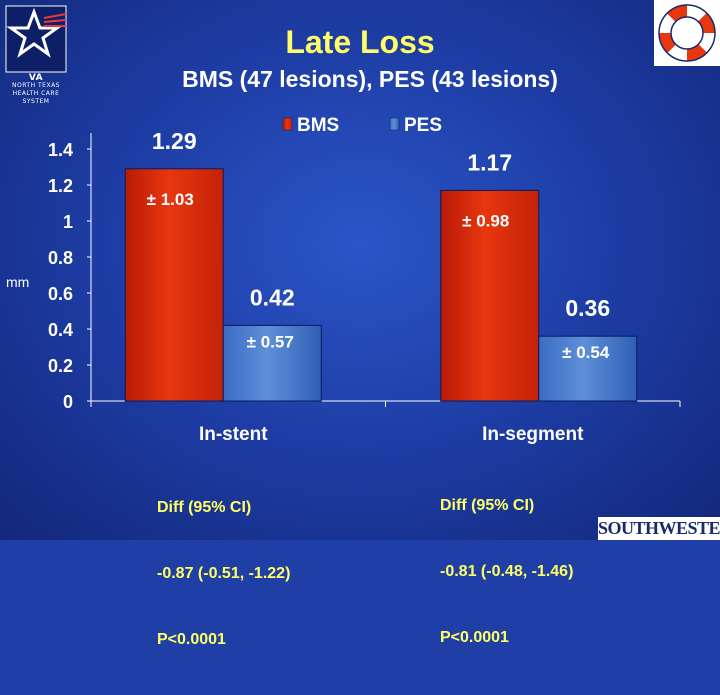 This screenshot has height=695, width=720. I want to click on diff-ci: -0.87 (-0.51, -1.22), so click(224, 573).